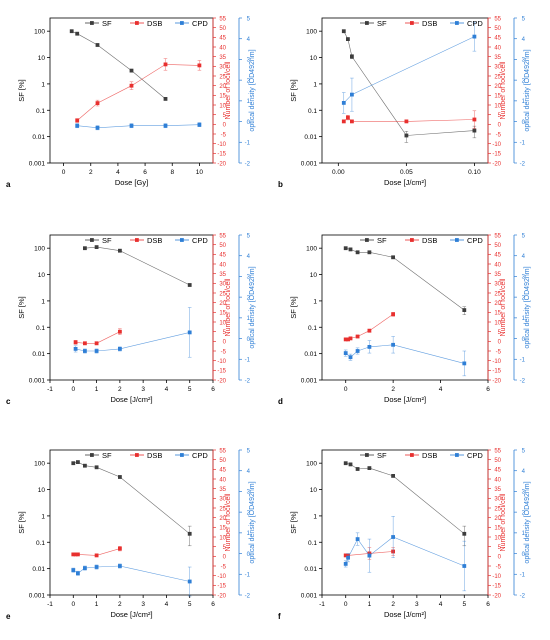 The image size is (550, 640). I want to click on series-cpd, so click(138, 126).